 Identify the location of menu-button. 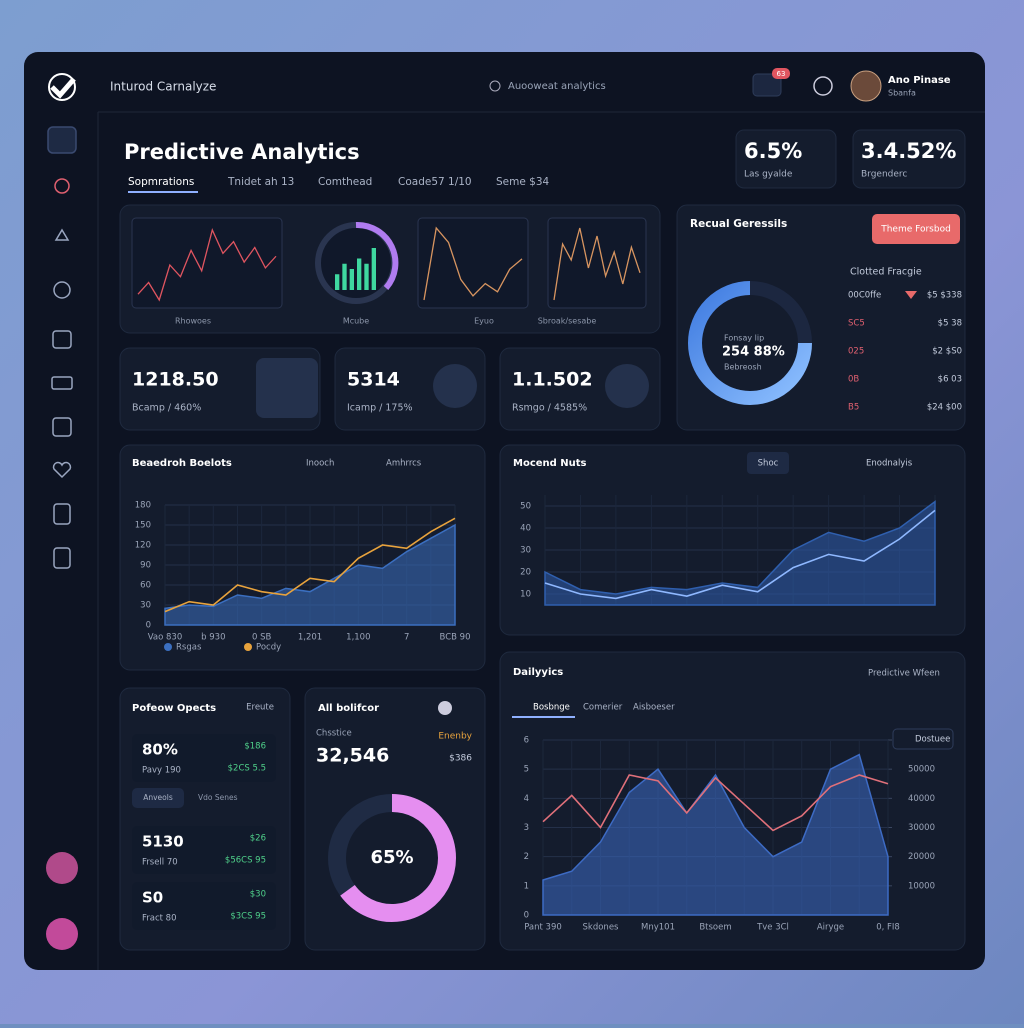
(823, 86).